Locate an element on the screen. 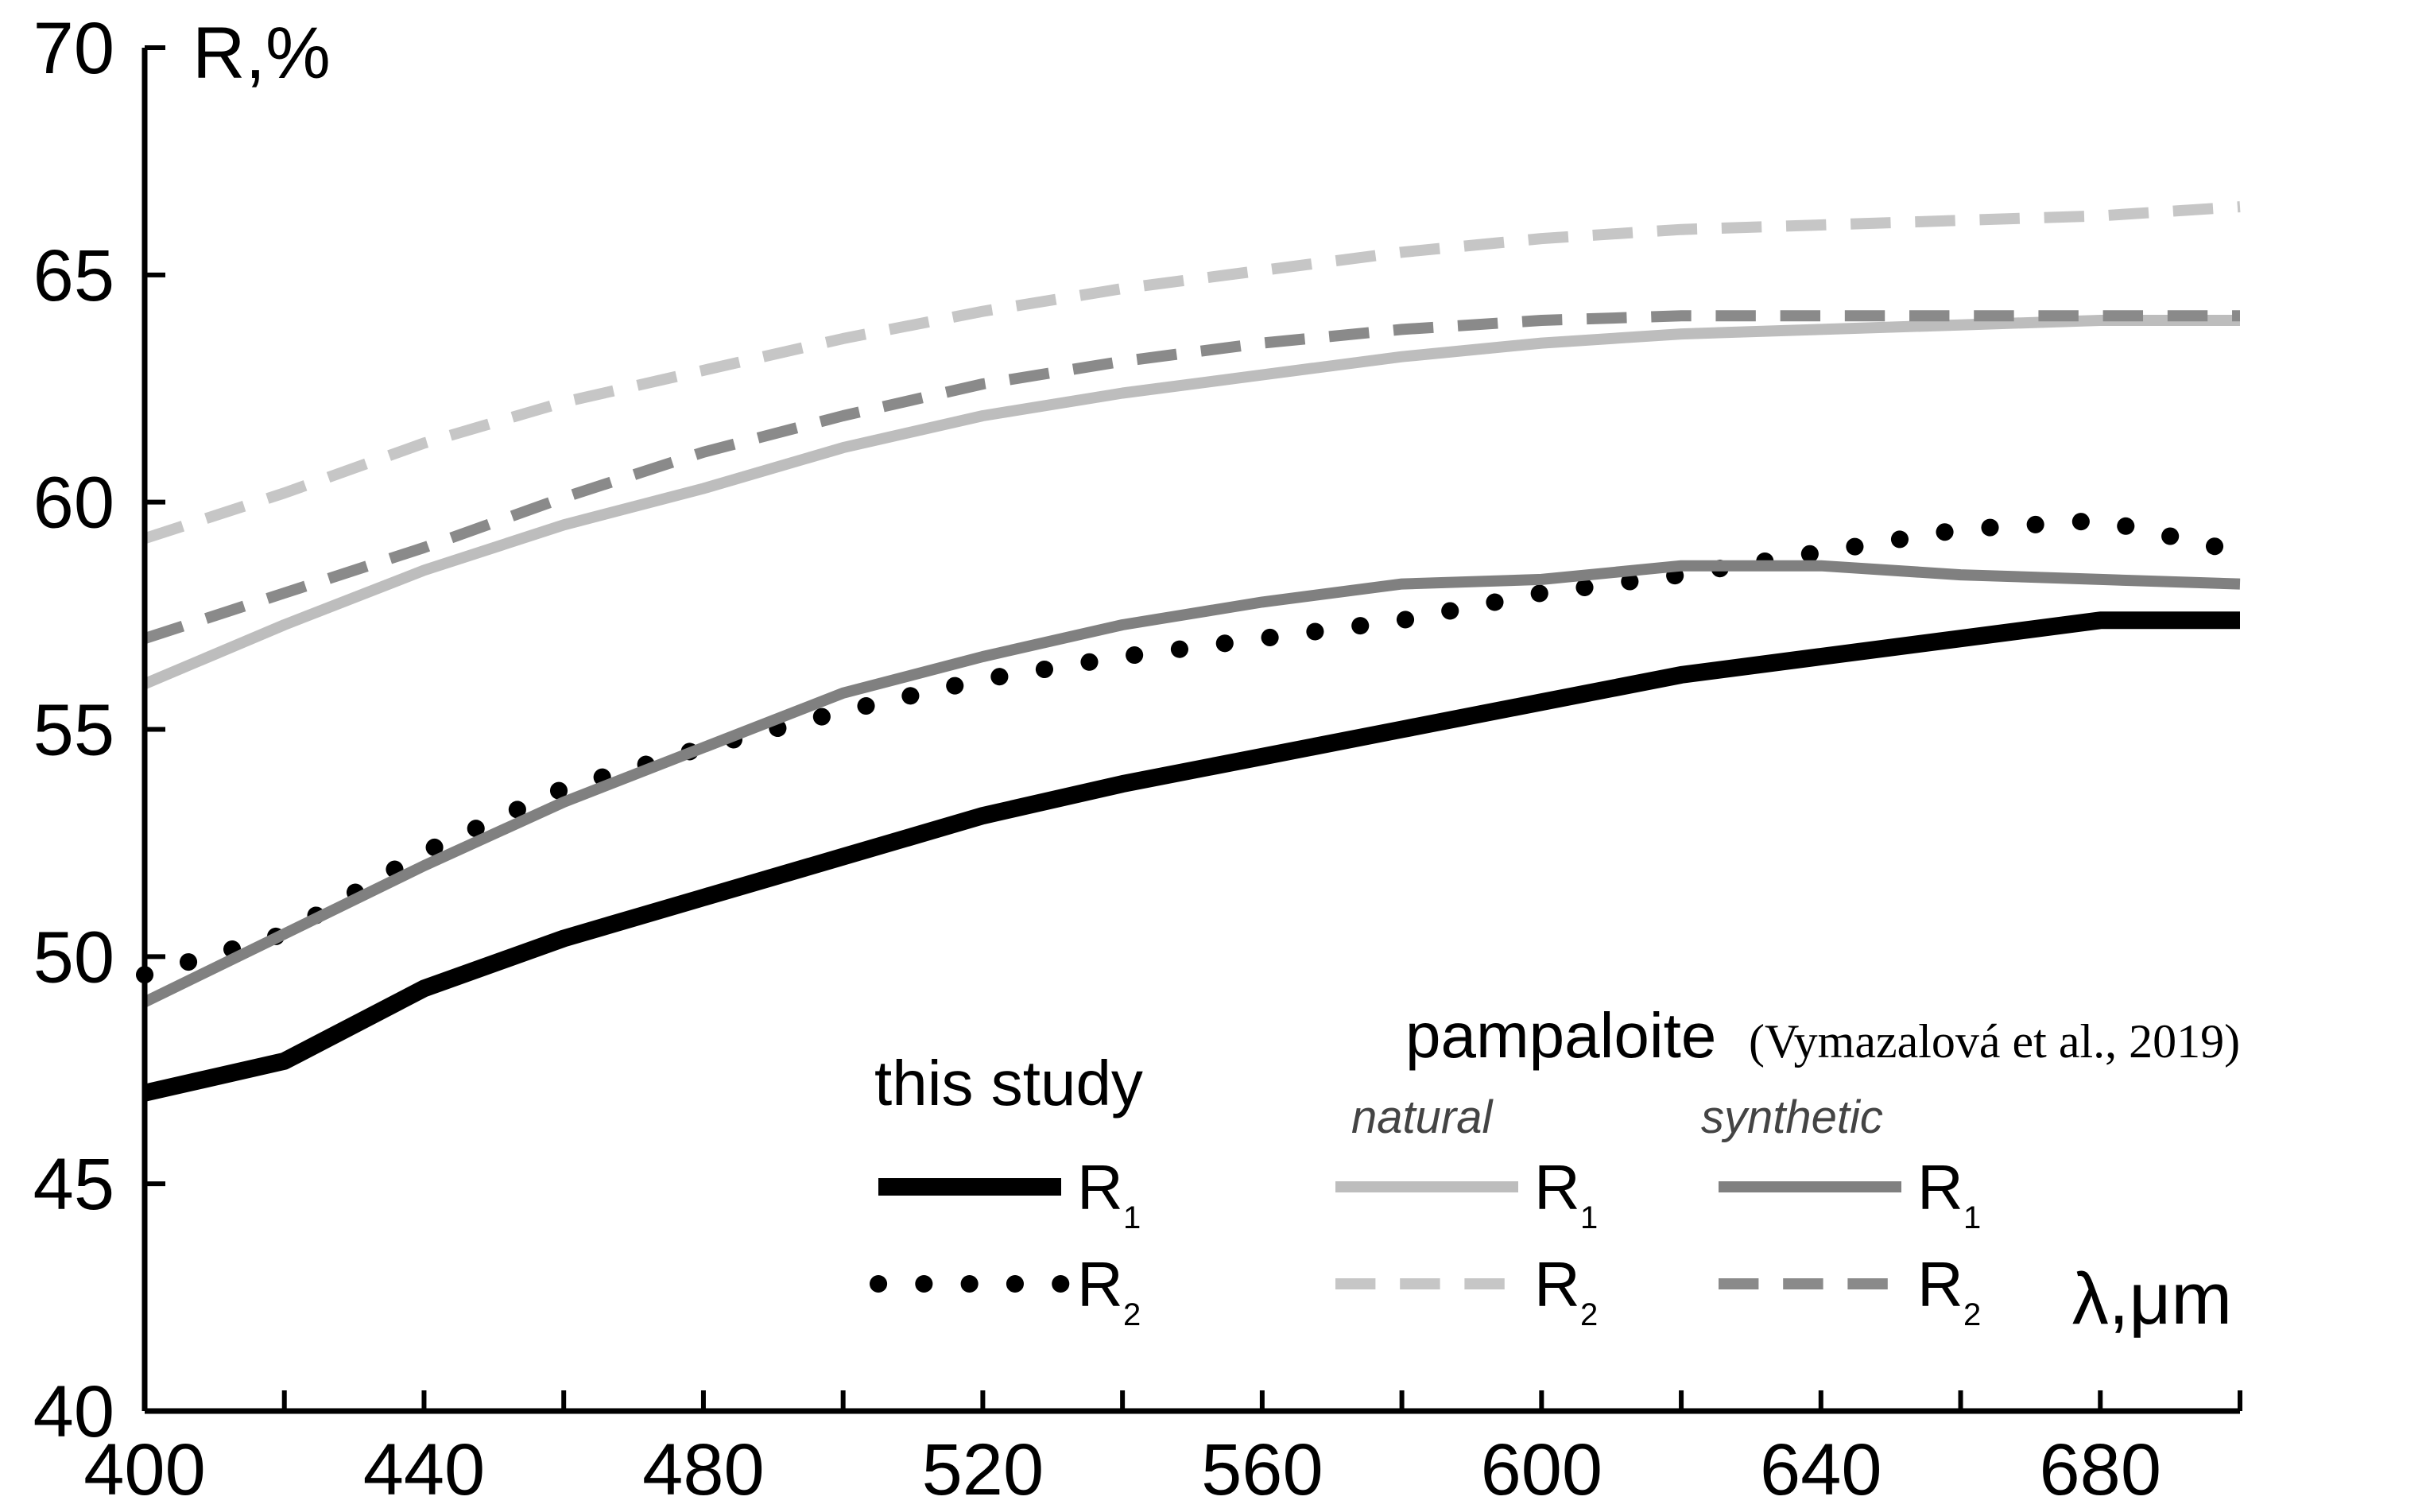 The height and width of the screenshot is (1512, 2426). legend-label-pampaloite-synthetic-r1: R is located at coordinates (1940, 1187).